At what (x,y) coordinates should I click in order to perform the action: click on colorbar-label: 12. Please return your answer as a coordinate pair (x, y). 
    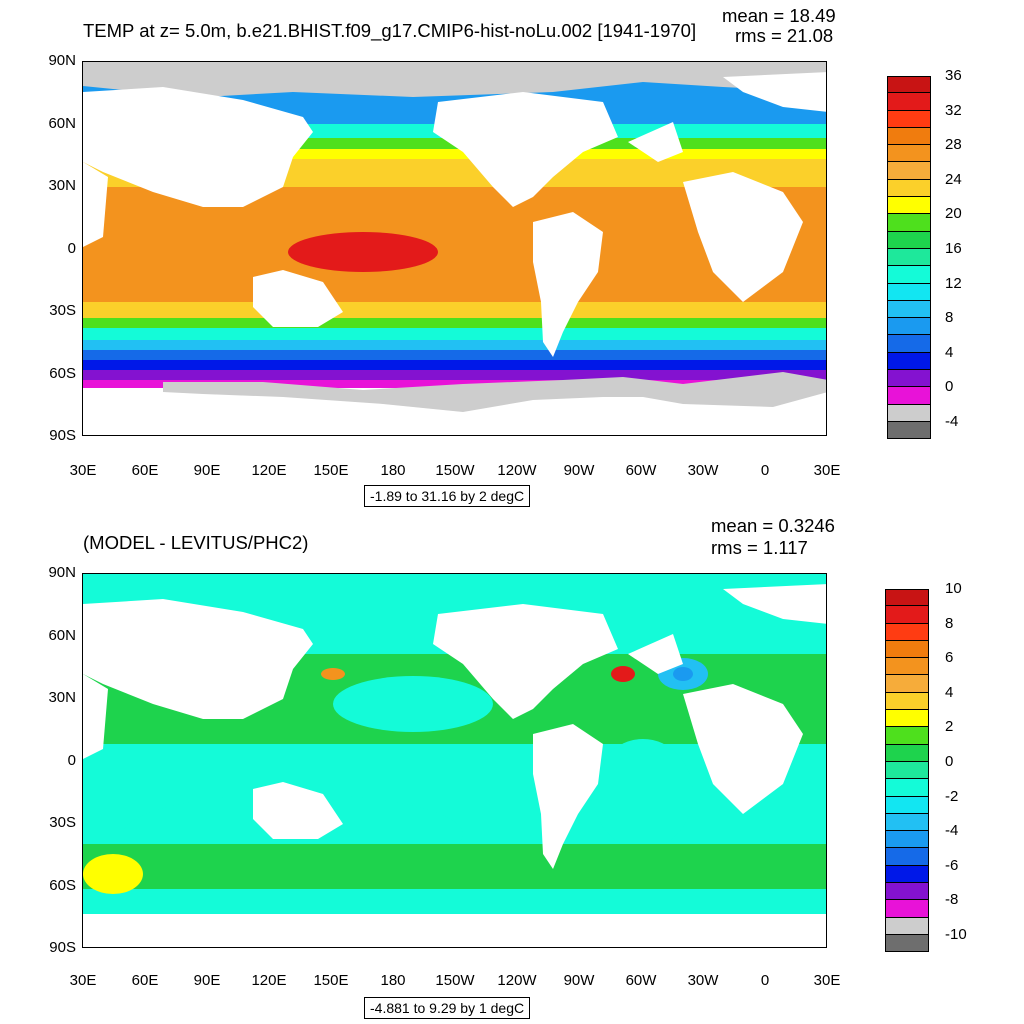
    Looking at the image, I should click on (953, 283).